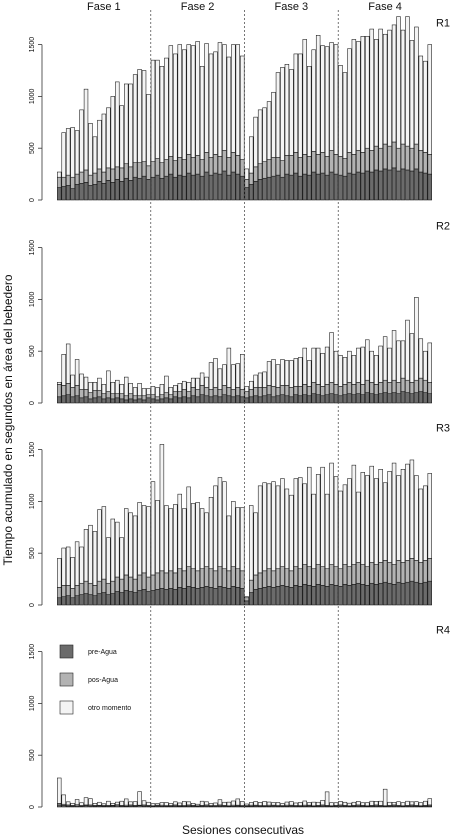 The width and height of the screenshot is (456, 840). I want to click on y-tick-label: 1500, so click(32, 450).